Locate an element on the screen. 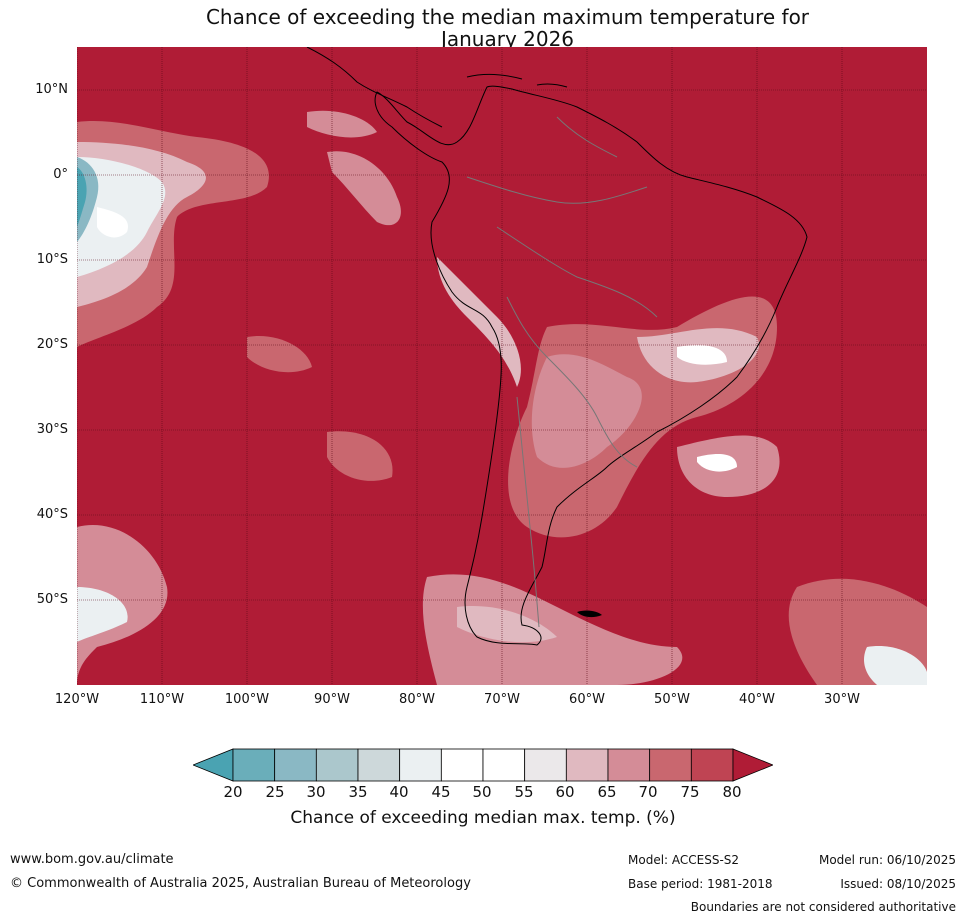 Image resolution: width=965 pixels, height=919 pixels. falkland-islands is located at coordinates (589, 614).